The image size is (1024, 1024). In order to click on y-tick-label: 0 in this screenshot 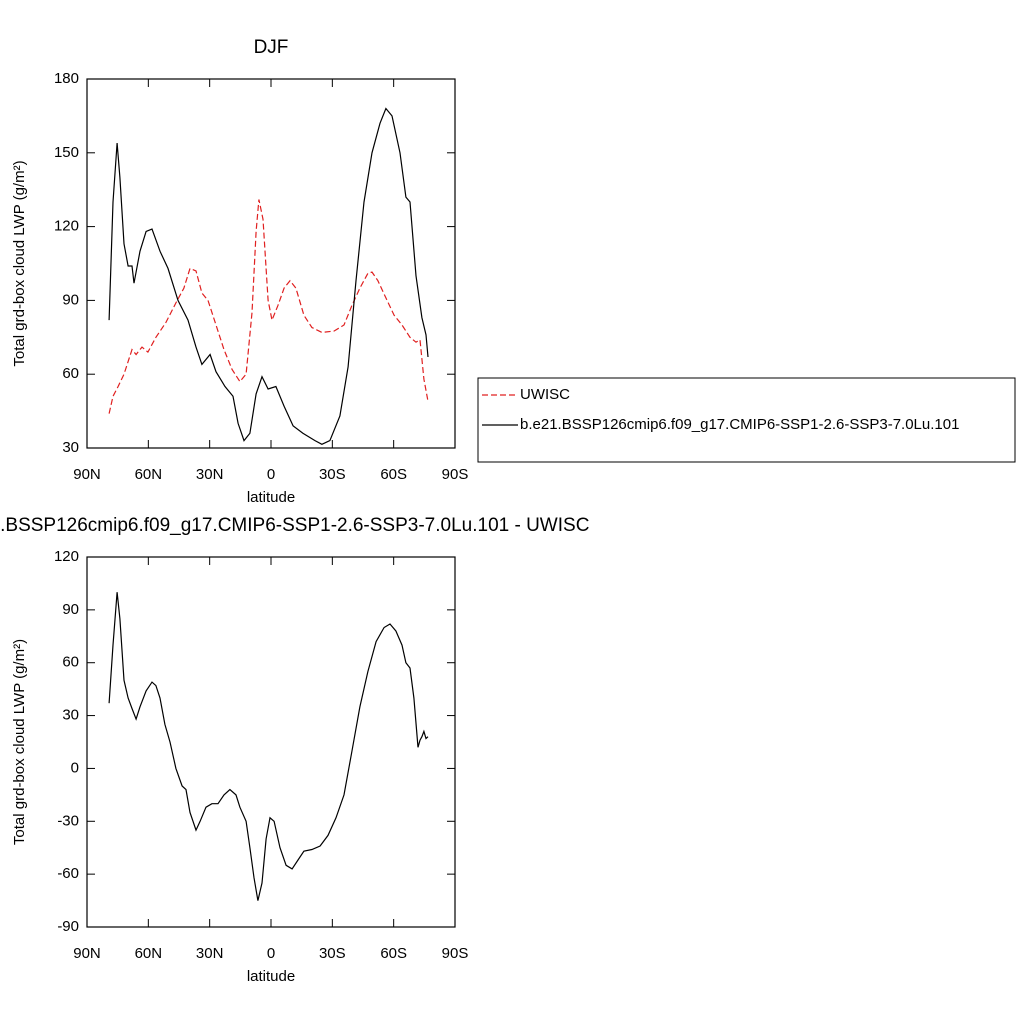, I will do `click(75, 767)`.